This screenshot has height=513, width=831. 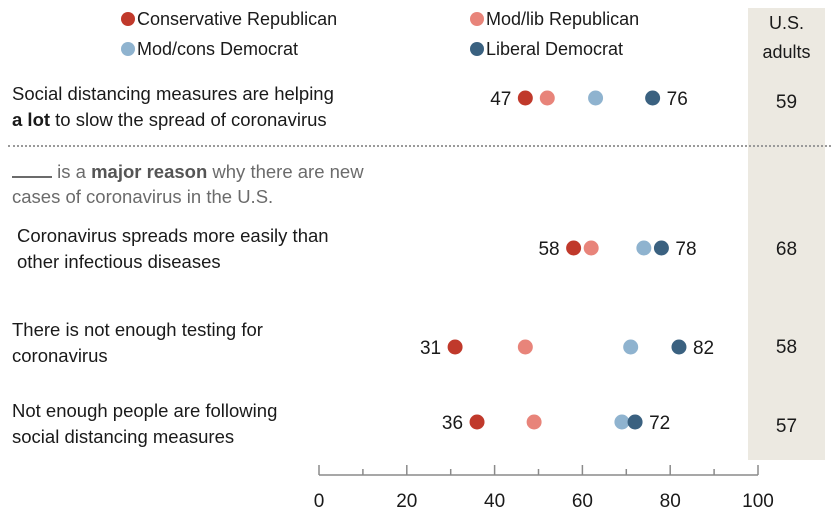 What do you see at coordinates (452, 423) in the screenshot?
I see `data-label-low: 36` at bounding box center [452, 423].